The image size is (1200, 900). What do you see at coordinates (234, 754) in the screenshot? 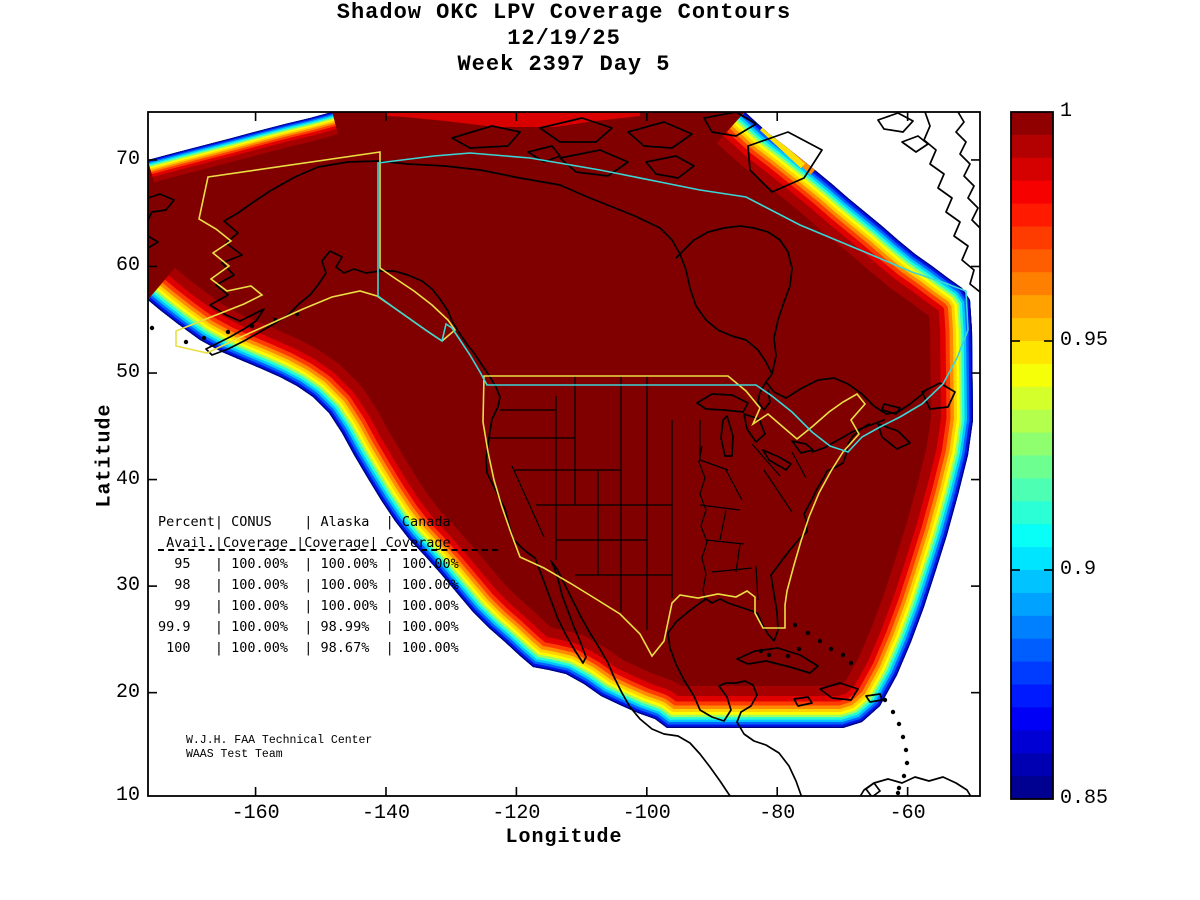
I see `credit-line-2: WAAS Test Team` at bounding box center [234, 754].